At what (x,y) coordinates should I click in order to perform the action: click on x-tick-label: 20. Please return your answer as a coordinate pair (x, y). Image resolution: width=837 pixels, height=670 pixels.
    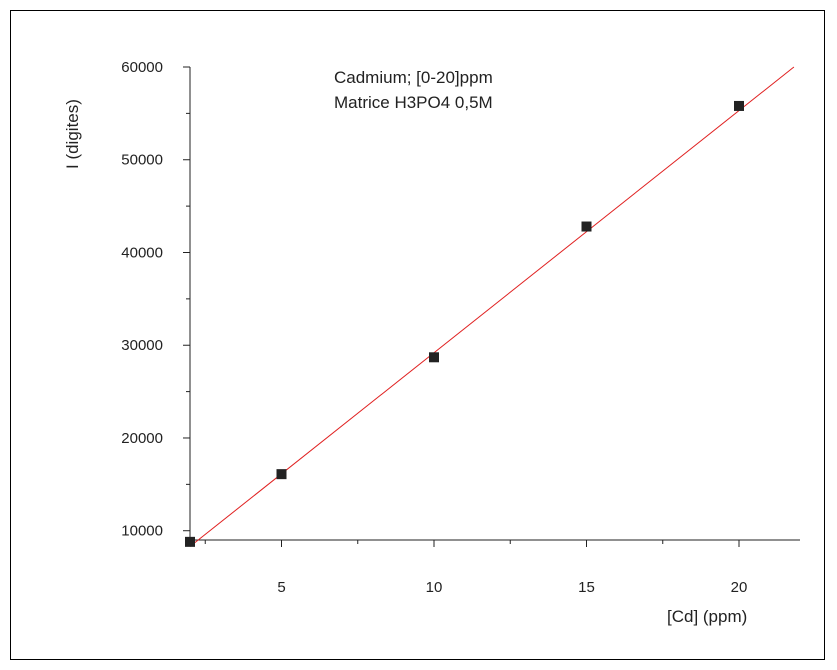
    Looking at the image, I should click on (739, 587).